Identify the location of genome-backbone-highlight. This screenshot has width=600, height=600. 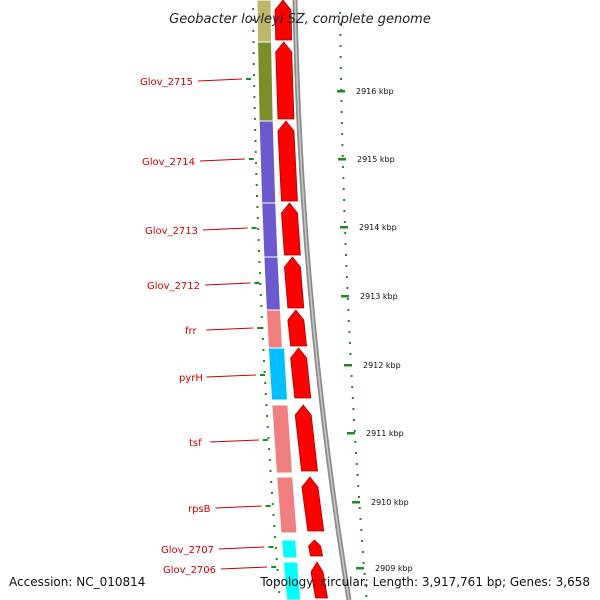
(322, 300).